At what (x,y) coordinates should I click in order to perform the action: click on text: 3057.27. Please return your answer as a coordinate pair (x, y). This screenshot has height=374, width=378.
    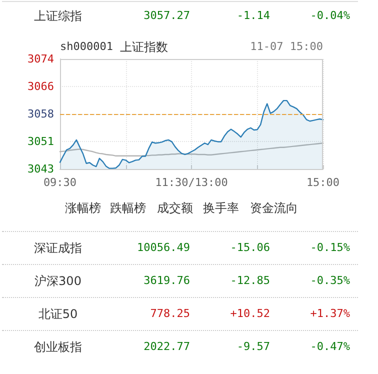
    Looking at the image, I should click on (167, 16).